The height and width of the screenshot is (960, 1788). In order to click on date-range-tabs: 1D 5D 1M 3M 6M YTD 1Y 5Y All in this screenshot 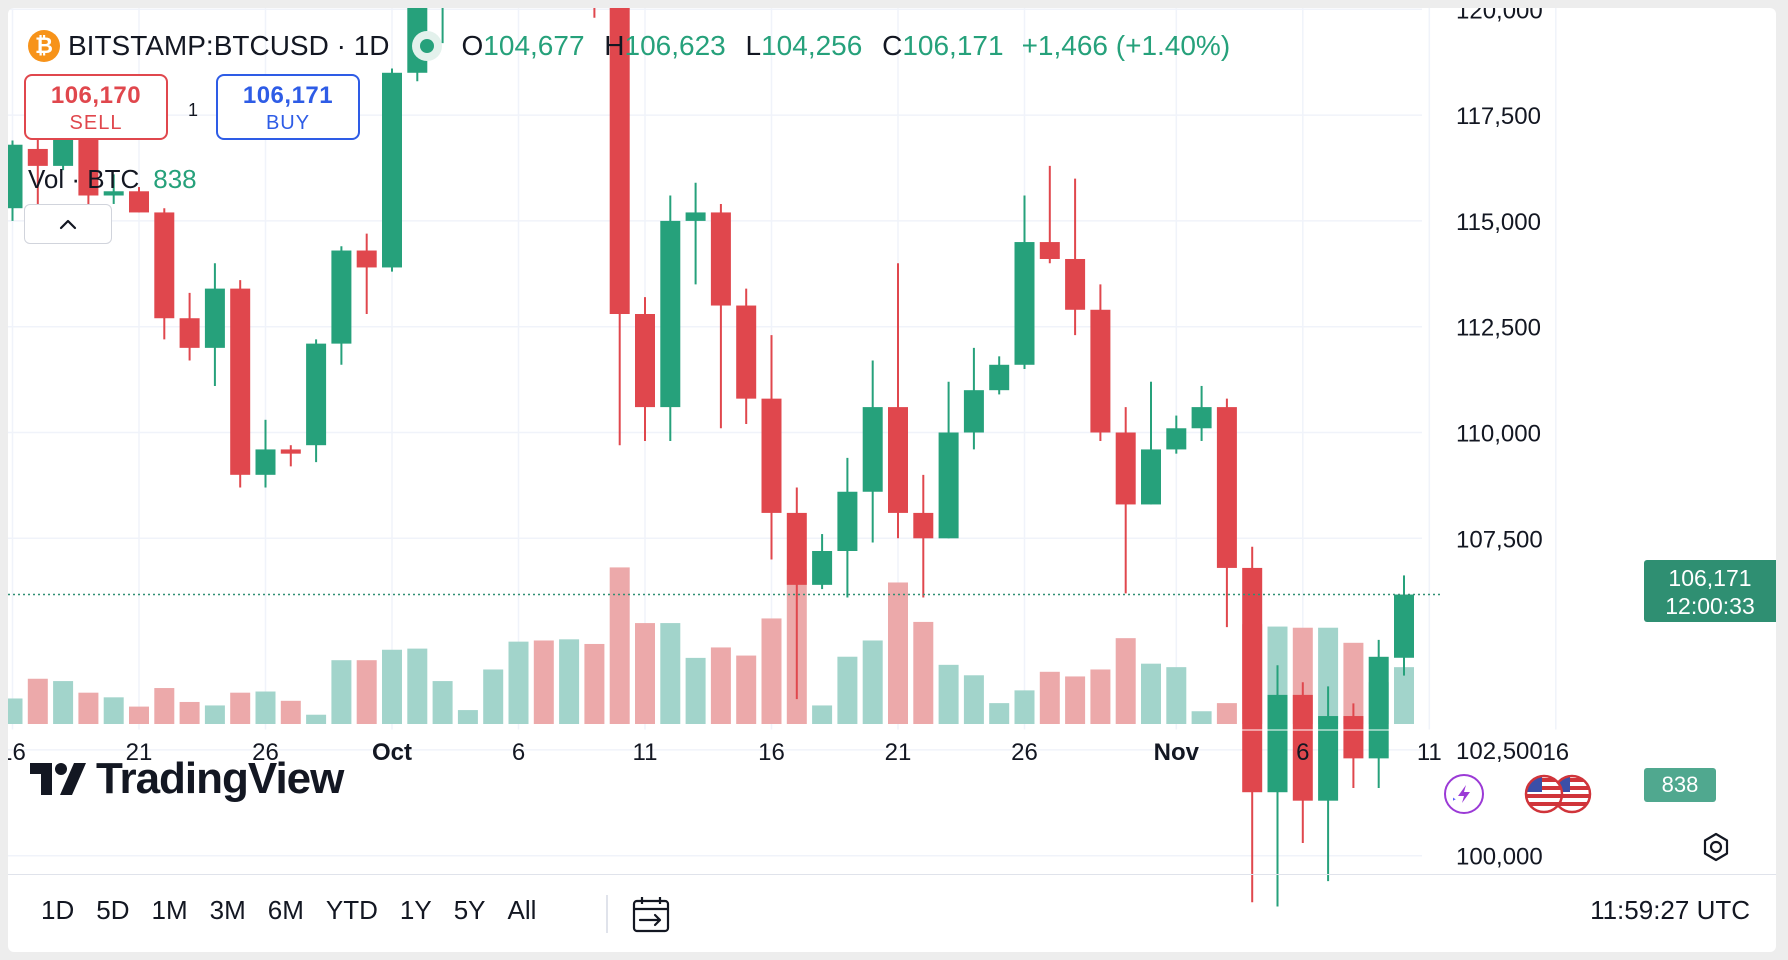, I will do `click(288, 910)`.